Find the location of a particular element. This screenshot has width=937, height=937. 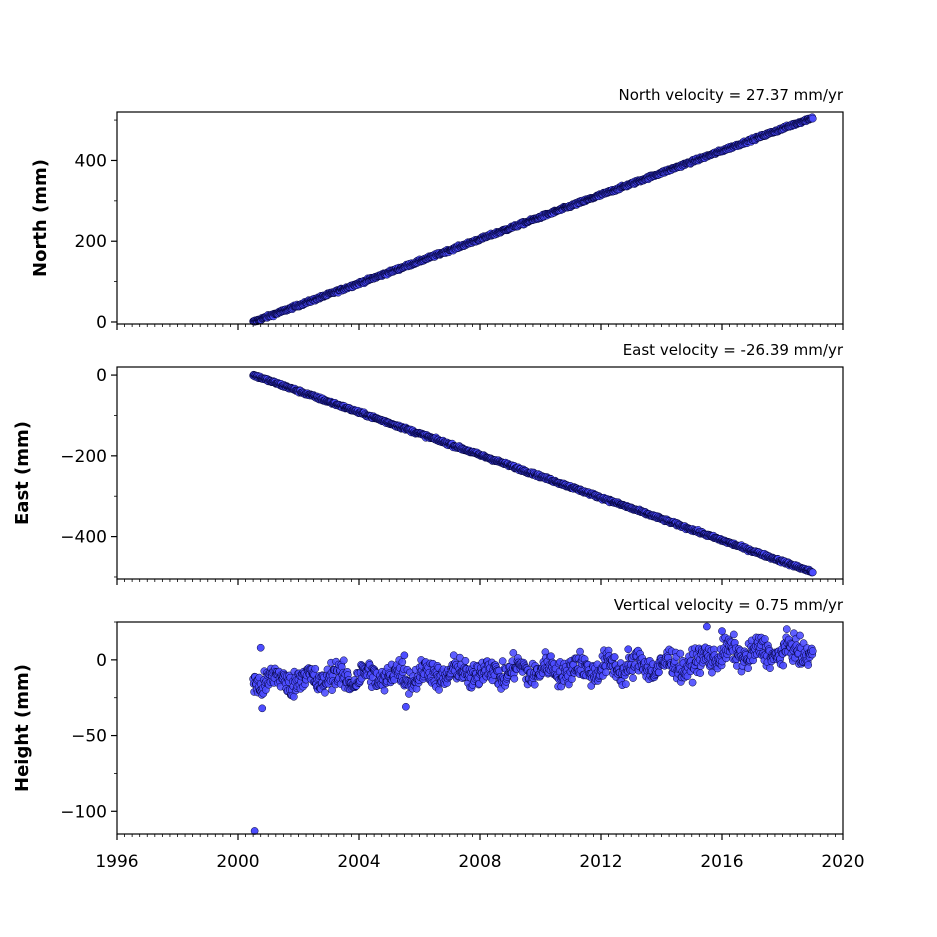

x-tick-label: 2012 is located at coordinates (600, 862).